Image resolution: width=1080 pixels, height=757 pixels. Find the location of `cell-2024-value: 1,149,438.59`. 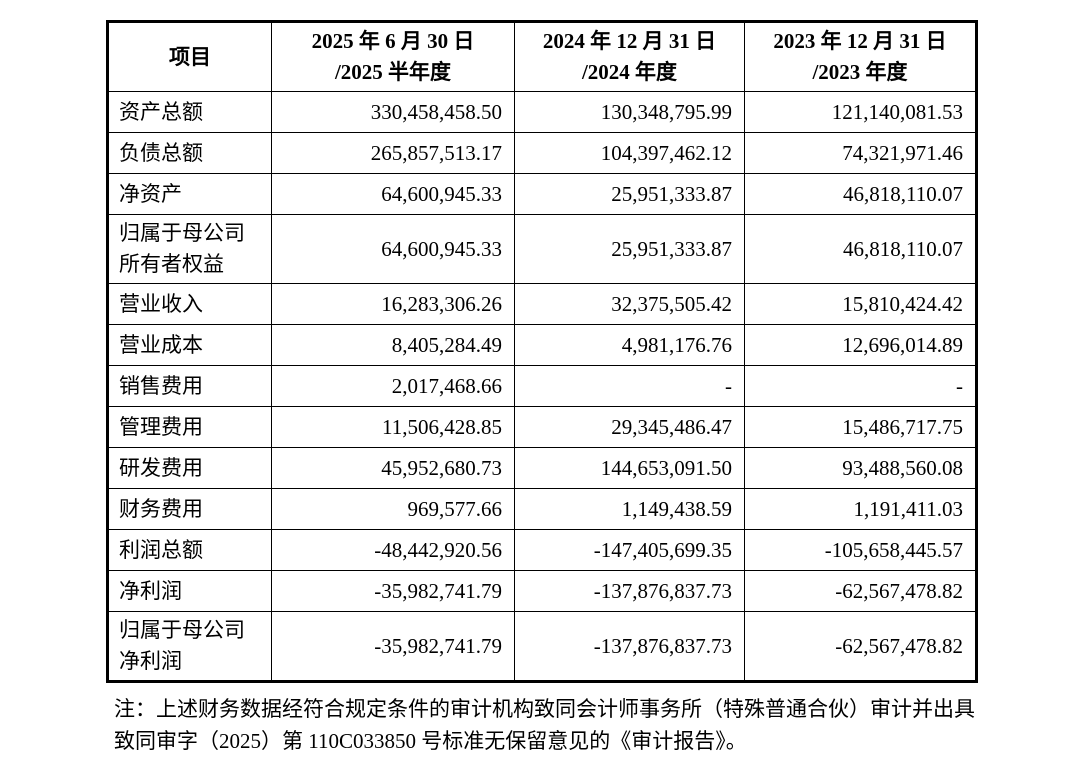

cell-2024-value: 1,149,438.59 is located at coordinates (629, 509).